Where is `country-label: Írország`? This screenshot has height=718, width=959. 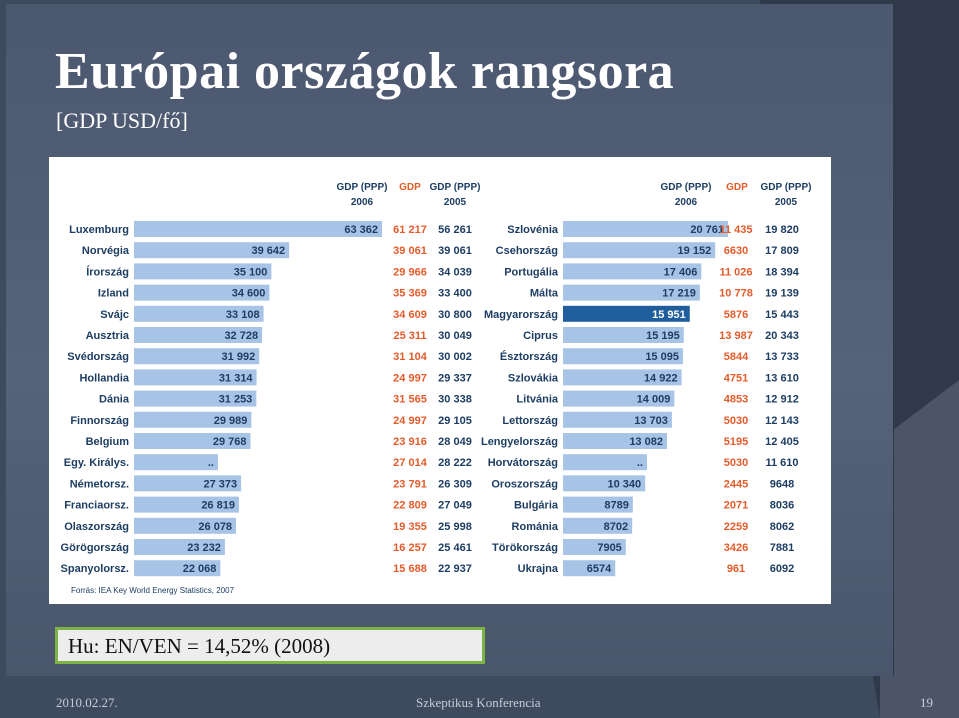 country-label: Írország is located at coordinates (107, 271).